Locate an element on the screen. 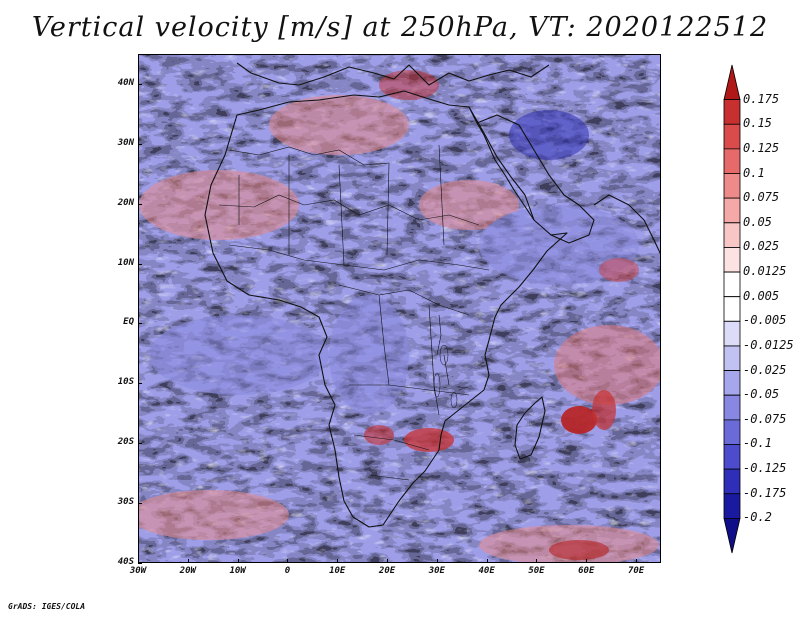  grads-credit: GrADS: IGES/COLA is located at coordinates (47, 606).